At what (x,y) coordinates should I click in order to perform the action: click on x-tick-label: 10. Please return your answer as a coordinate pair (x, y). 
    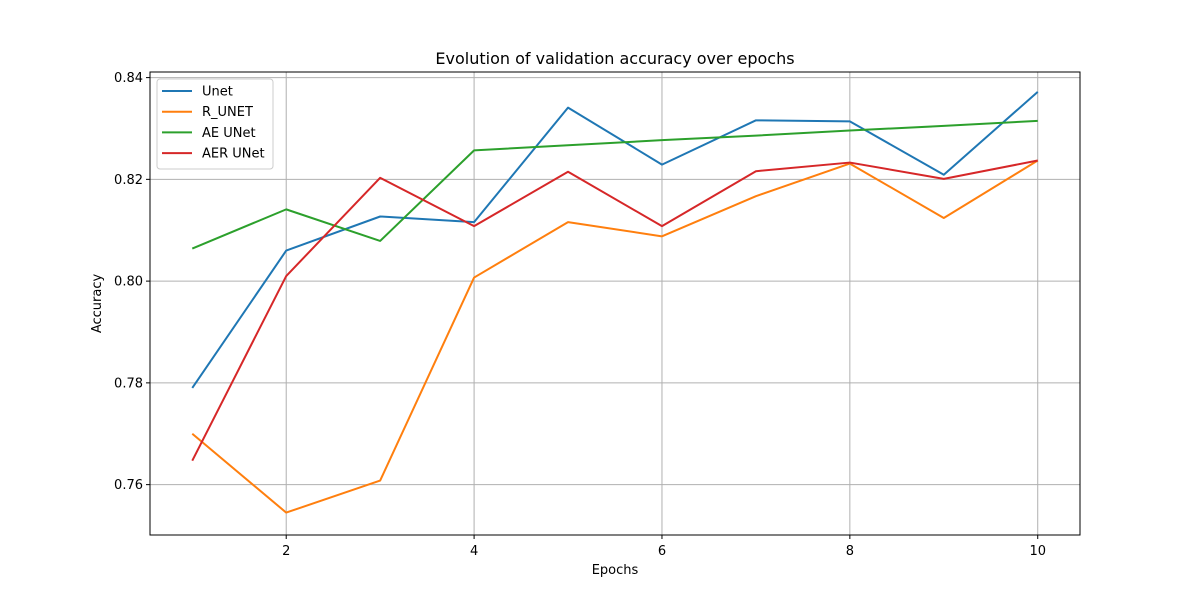
    Looking at the image, I should click on (1037, 551).